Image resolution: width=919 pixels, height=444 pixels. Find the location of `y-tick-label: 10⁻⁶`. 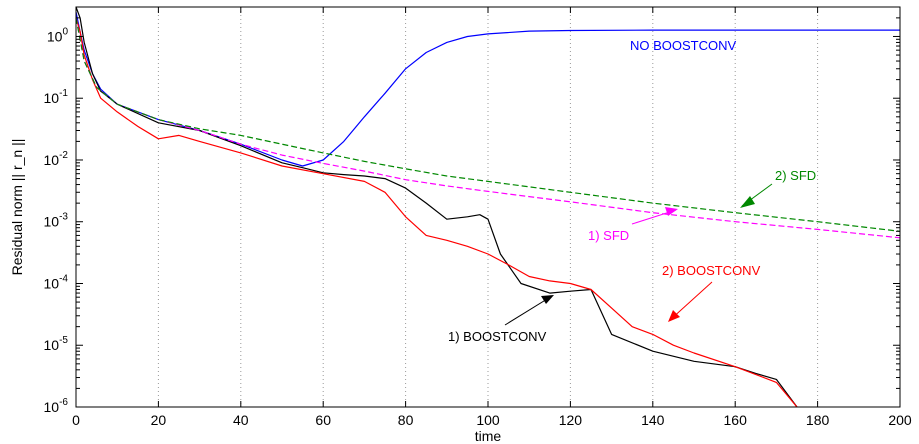

y-tick-label: 10⁻⁶ is located at coordinates (56, 406).